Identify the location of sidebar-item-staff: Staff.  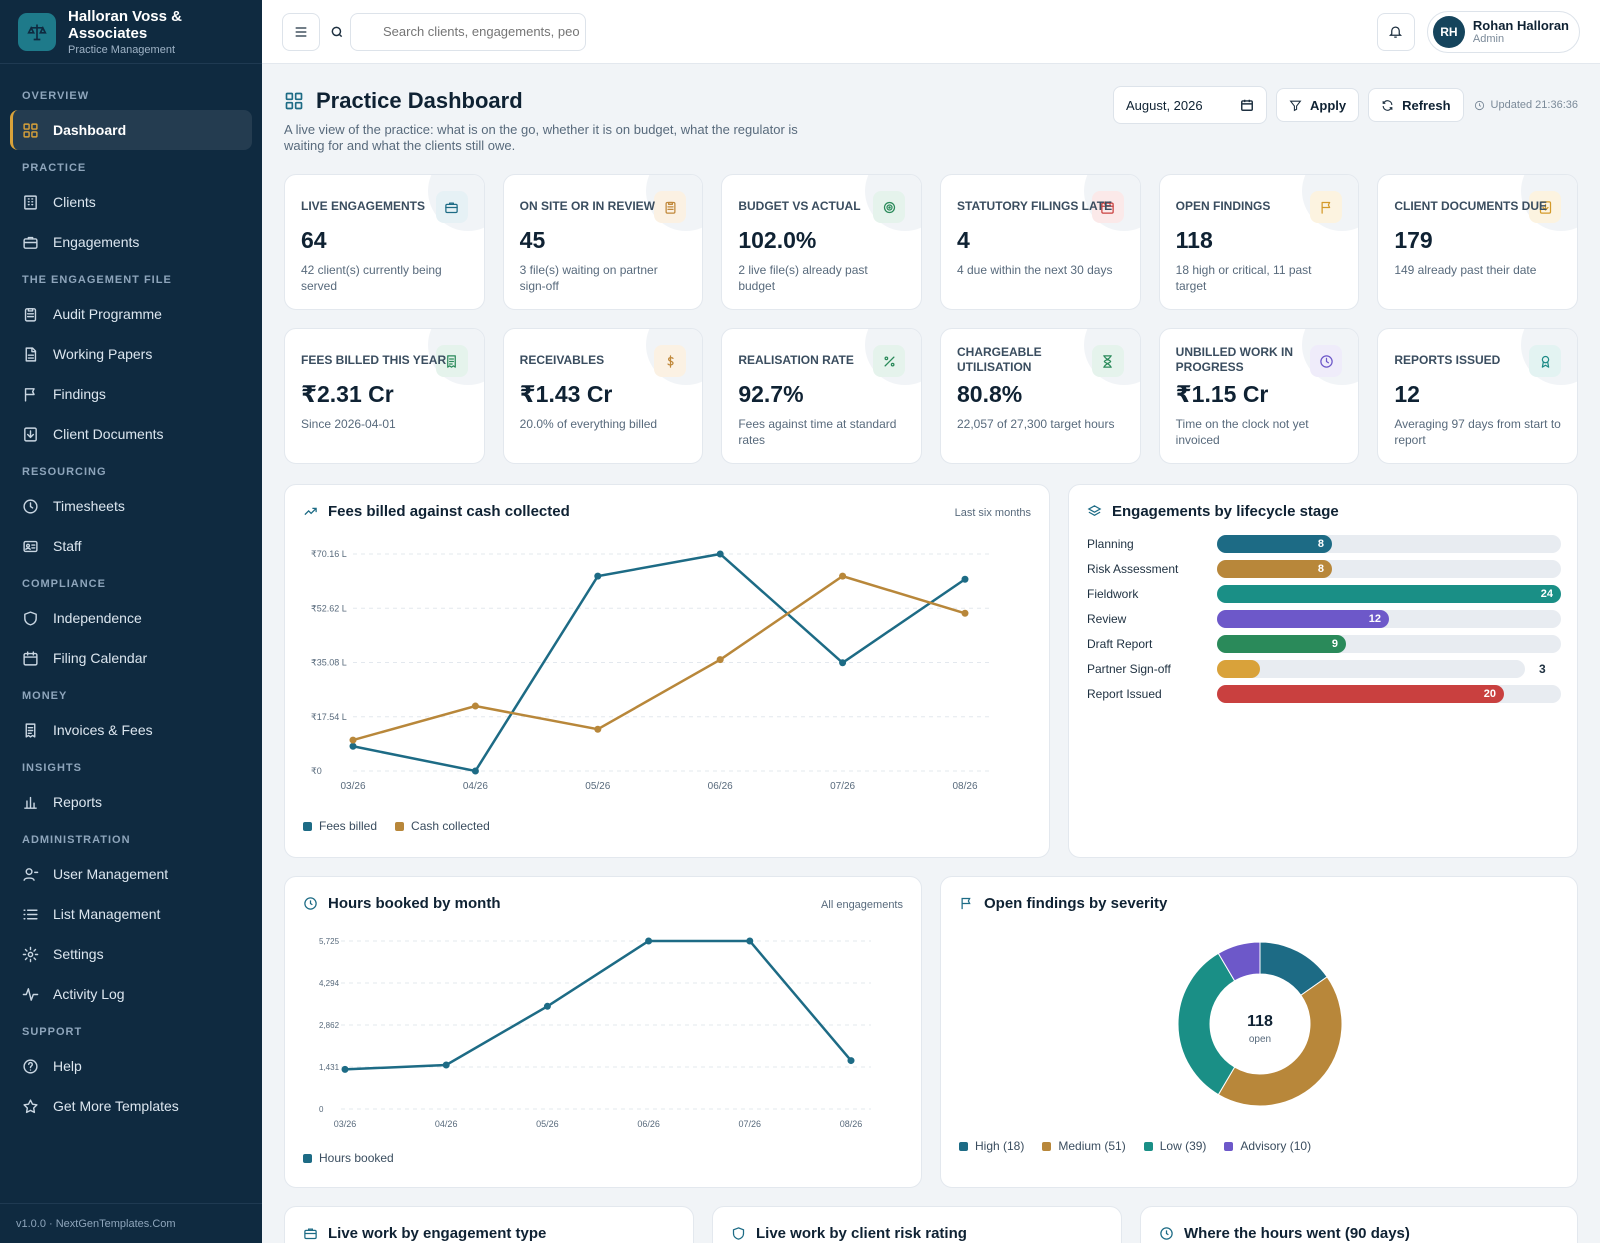
(131, 546).